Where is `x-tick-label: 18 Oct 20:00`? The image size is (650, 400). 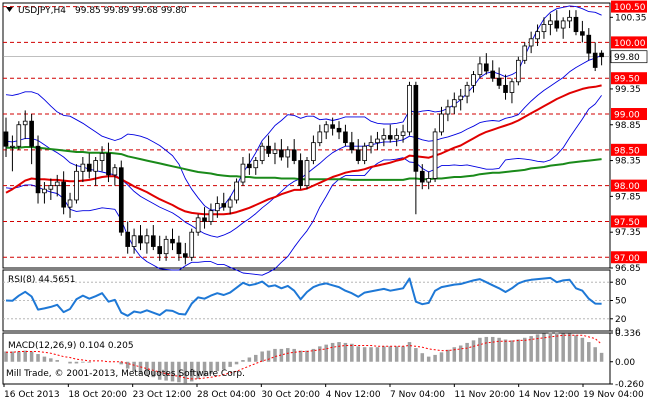
x-tick-label: 18 Oct 20:00 is located at coordinates (97, 395).